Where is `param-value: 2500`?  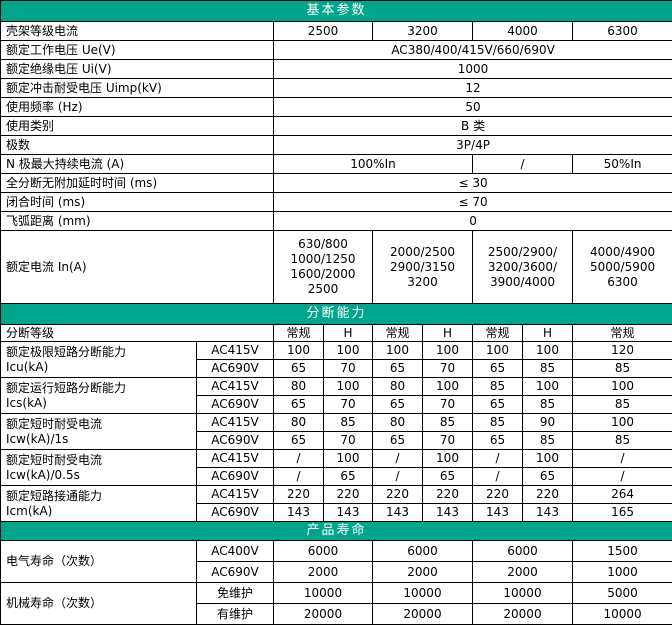
param-value: 2500 is located at coordinates (323, 31).